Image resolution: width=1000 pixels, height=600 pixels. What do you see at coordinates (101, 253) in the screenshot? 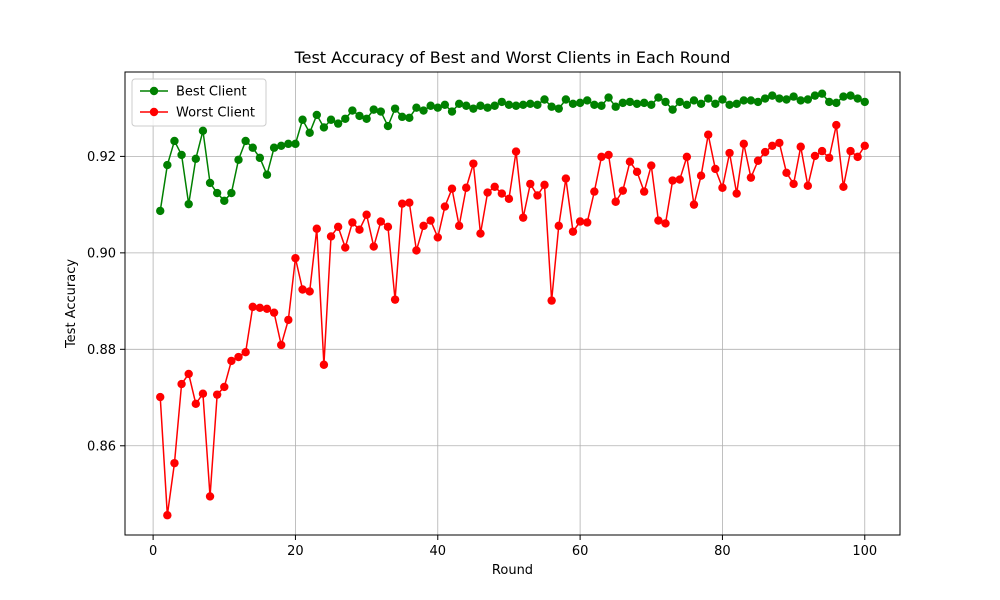
I see `y-tick-label: 0.90` at bounding box center [101, 253].